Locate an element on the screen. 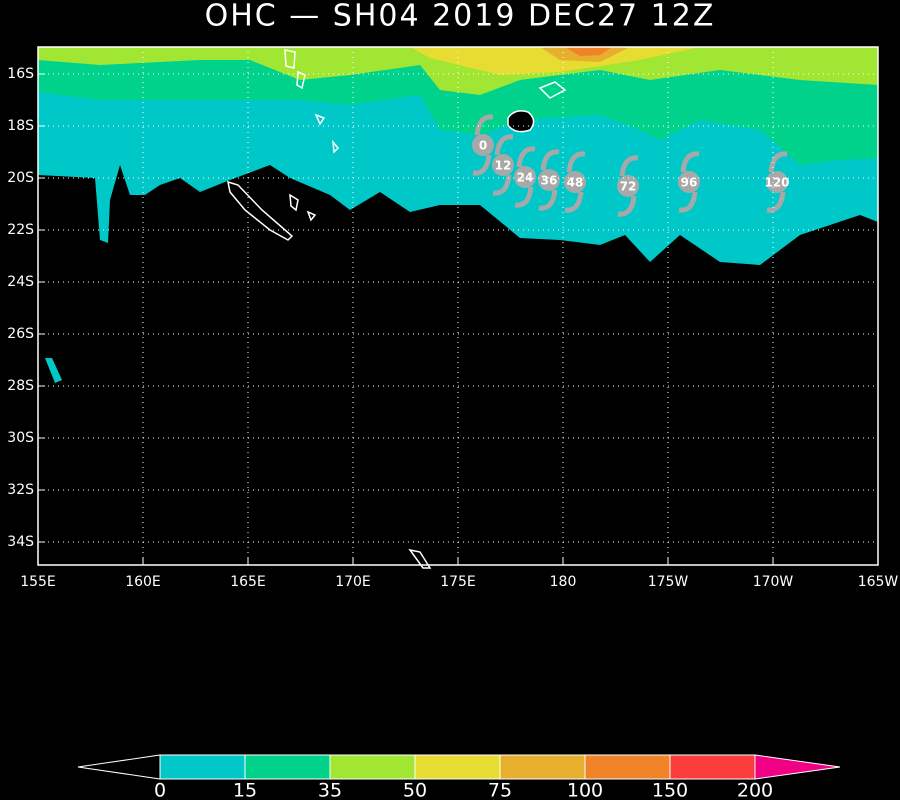 The image size is (900, 800). lat-label: 34S is located at coordinates (20, 542).